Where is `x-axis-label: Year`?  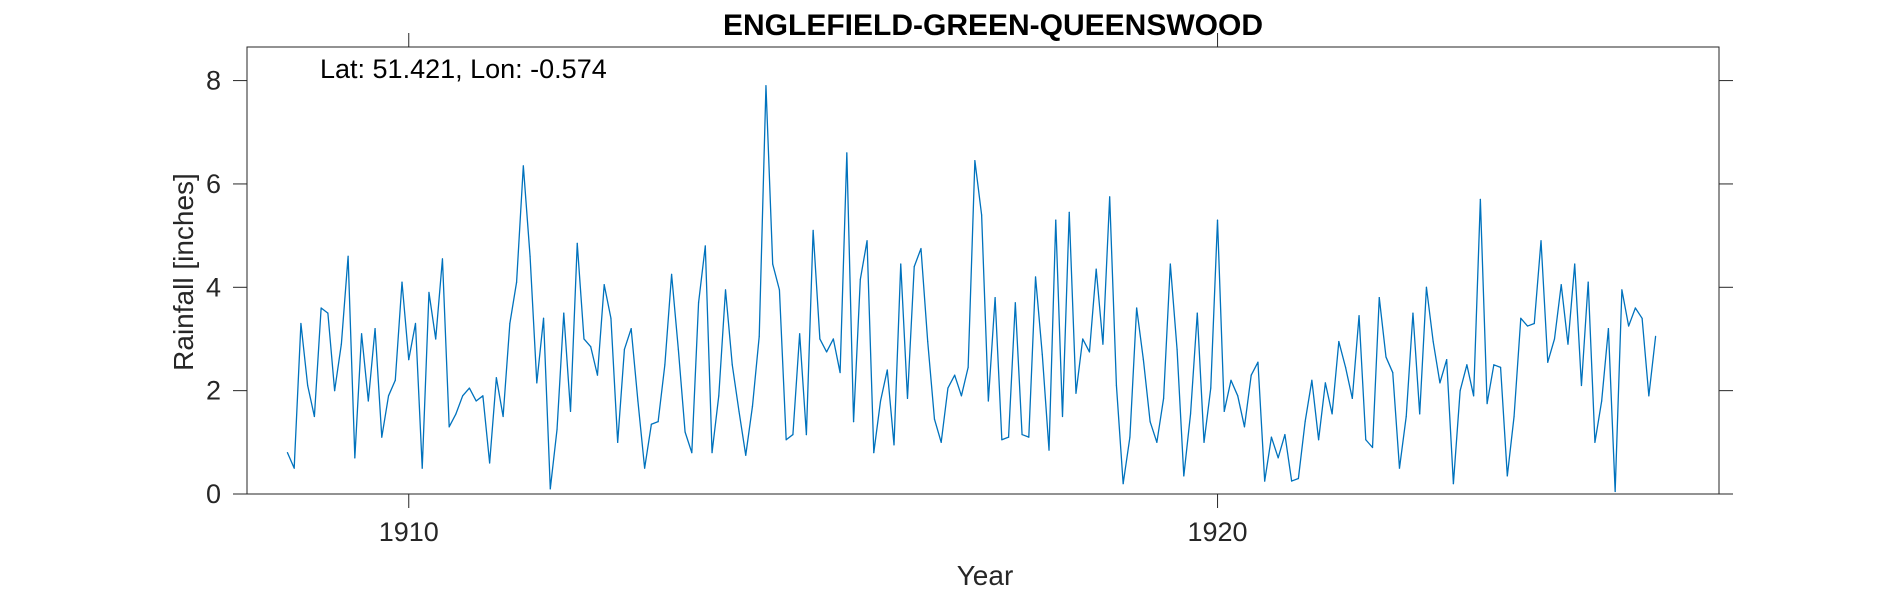
x-axis-label: Year is located at coordinates (985, 575).